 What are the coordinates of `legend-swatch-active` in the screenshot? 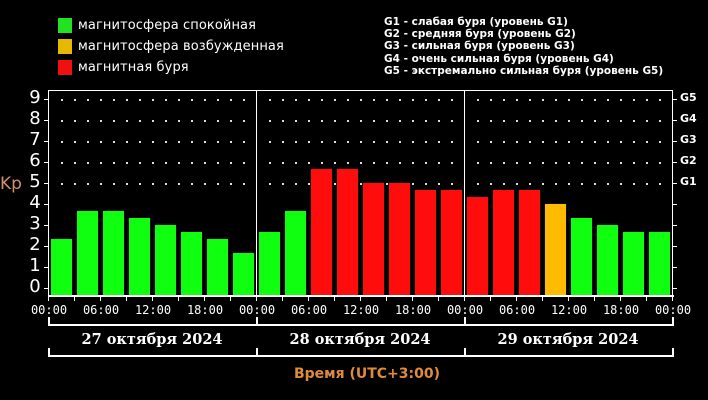 It's located at (65, 46).